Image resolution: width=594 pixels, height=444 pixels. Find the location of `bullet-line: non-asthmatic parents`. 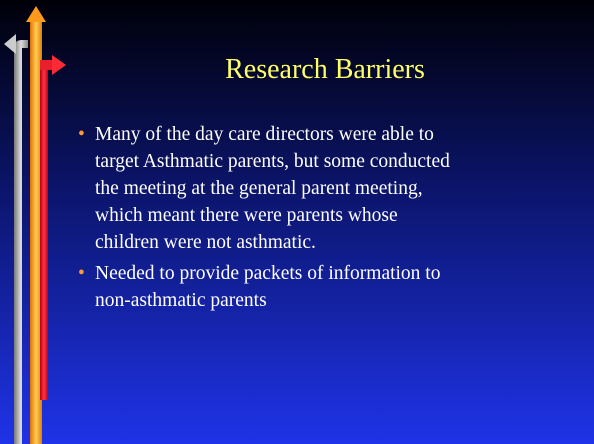

bullet-line: non-asthmatic parents is located at coordinates (181, 300).